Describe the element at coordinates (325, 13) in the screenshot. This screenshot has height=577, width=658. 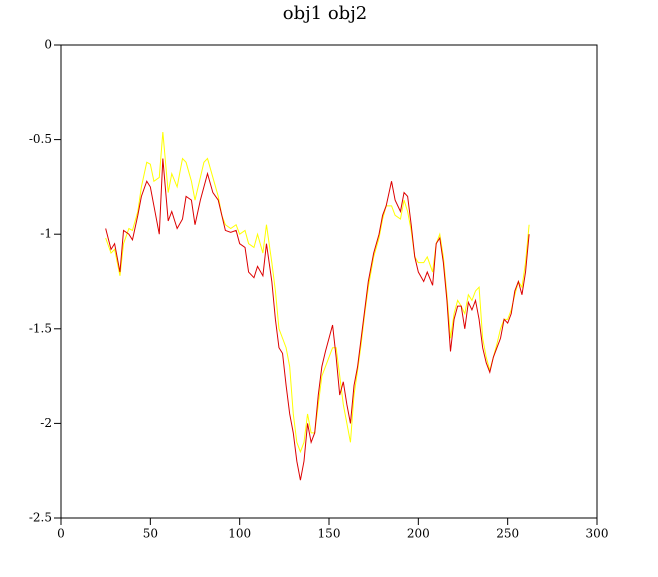
I see `chart-title: obj1 obj2` at that location.